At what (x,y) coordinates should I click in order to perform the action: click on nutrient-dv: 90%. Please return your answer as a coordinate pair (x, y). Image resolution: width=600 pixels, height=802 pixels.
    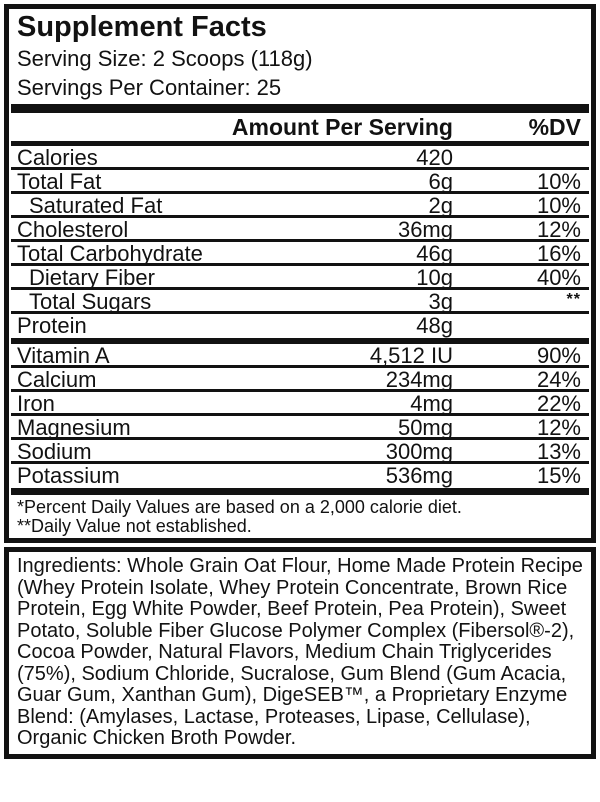
    Looking at the image, I should click on (558, 355).